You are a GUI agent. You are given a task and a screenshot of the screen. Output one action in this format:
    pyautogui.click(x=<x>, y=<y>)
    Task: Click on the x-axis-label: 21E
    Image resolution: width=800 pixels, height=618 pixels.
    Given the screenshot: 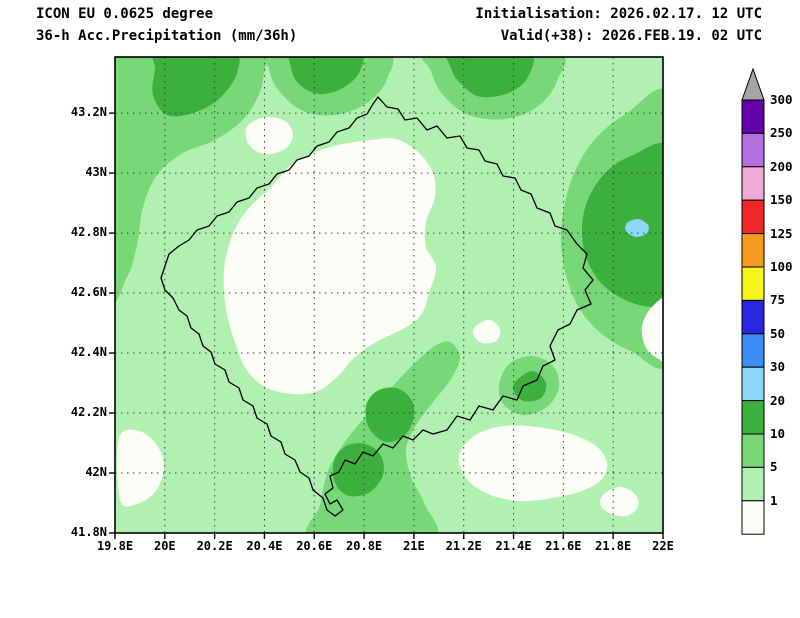 What is the action you would take?
    pyautogui.click(x=414, y=546)
    